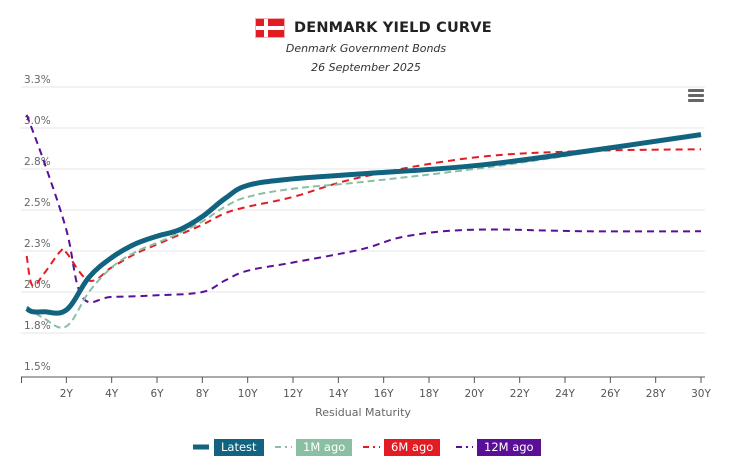  Describe the element at coordinates (393, 28) in the screenshot. I see `chart-title: DENMARK YIELD CURVE` at that location.